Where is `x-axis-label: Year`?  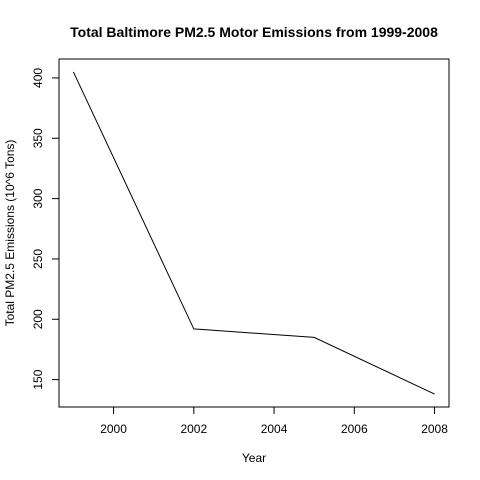 x-axis-label: Year is located at coordinates (254, 458).